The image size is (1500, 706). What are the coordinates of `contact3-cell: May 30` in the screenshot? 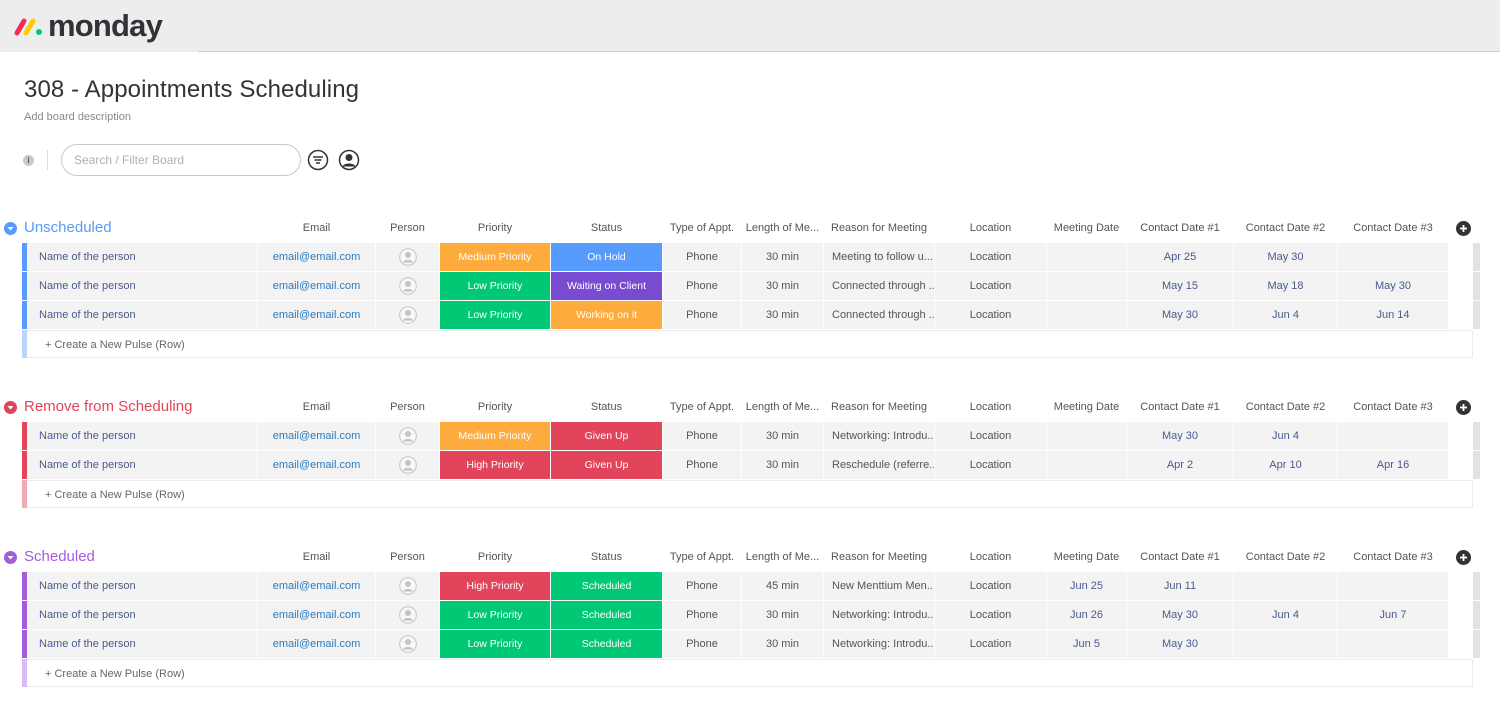 It's located at (1393, 286).